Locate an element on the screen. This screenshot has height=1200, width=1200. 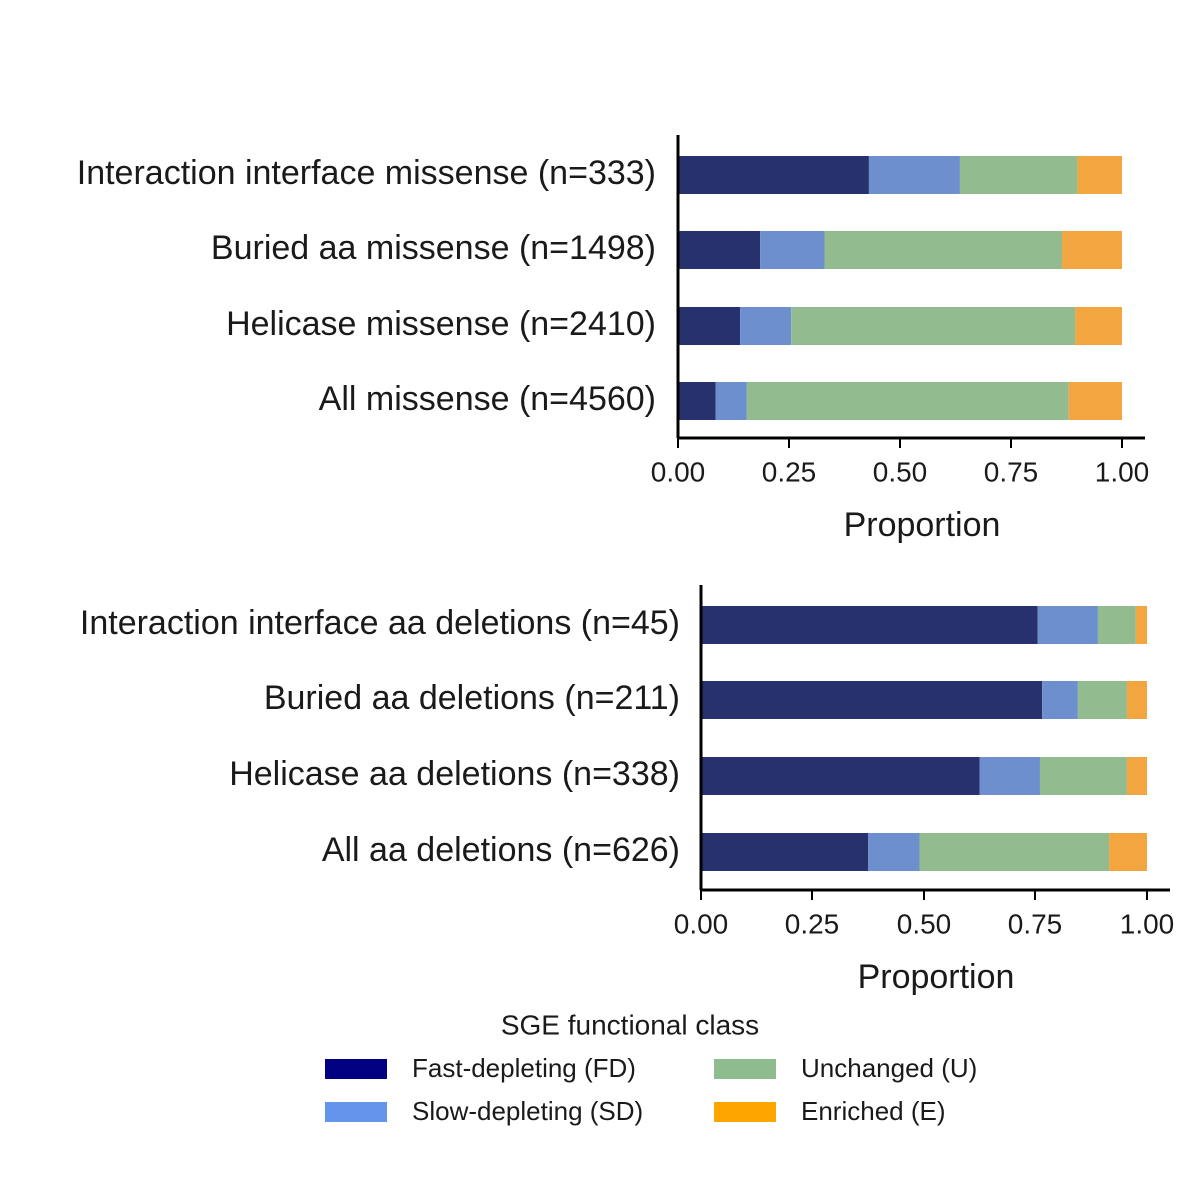
legend-title: SGE functional class is located at coordinates (630, 1024).